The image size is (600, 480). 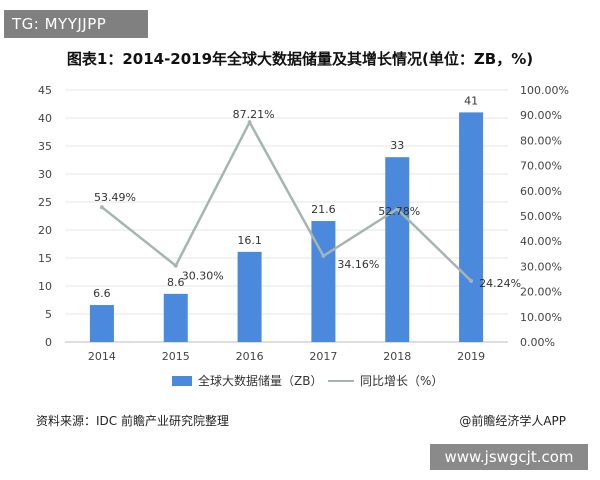 I want to click on legend-item-growth: 同比增长（%）, so click(x=385, y=380).